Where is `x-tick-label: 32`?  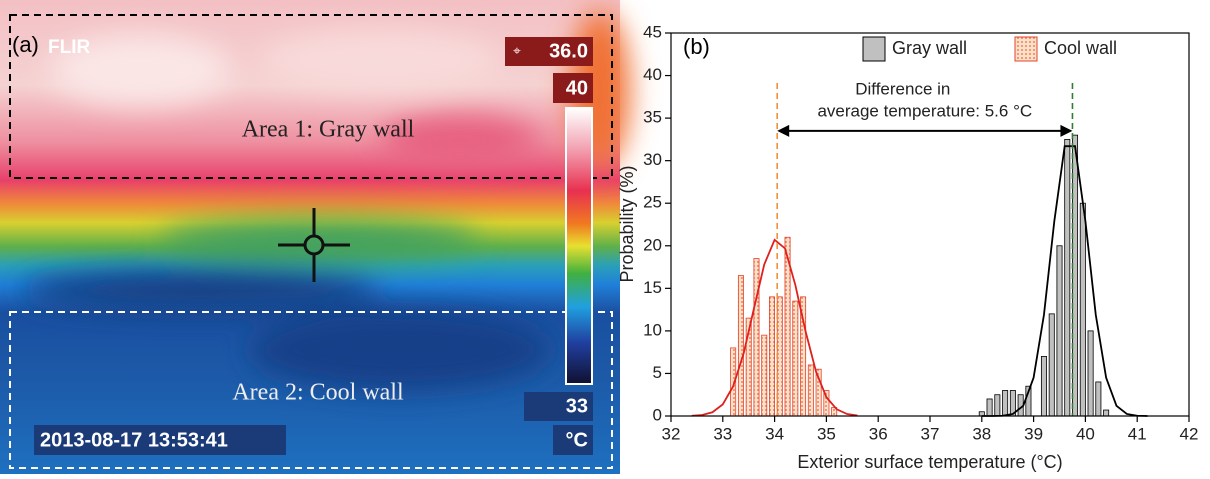 x-tick-label: 32 is located at coordinates (671, 433).